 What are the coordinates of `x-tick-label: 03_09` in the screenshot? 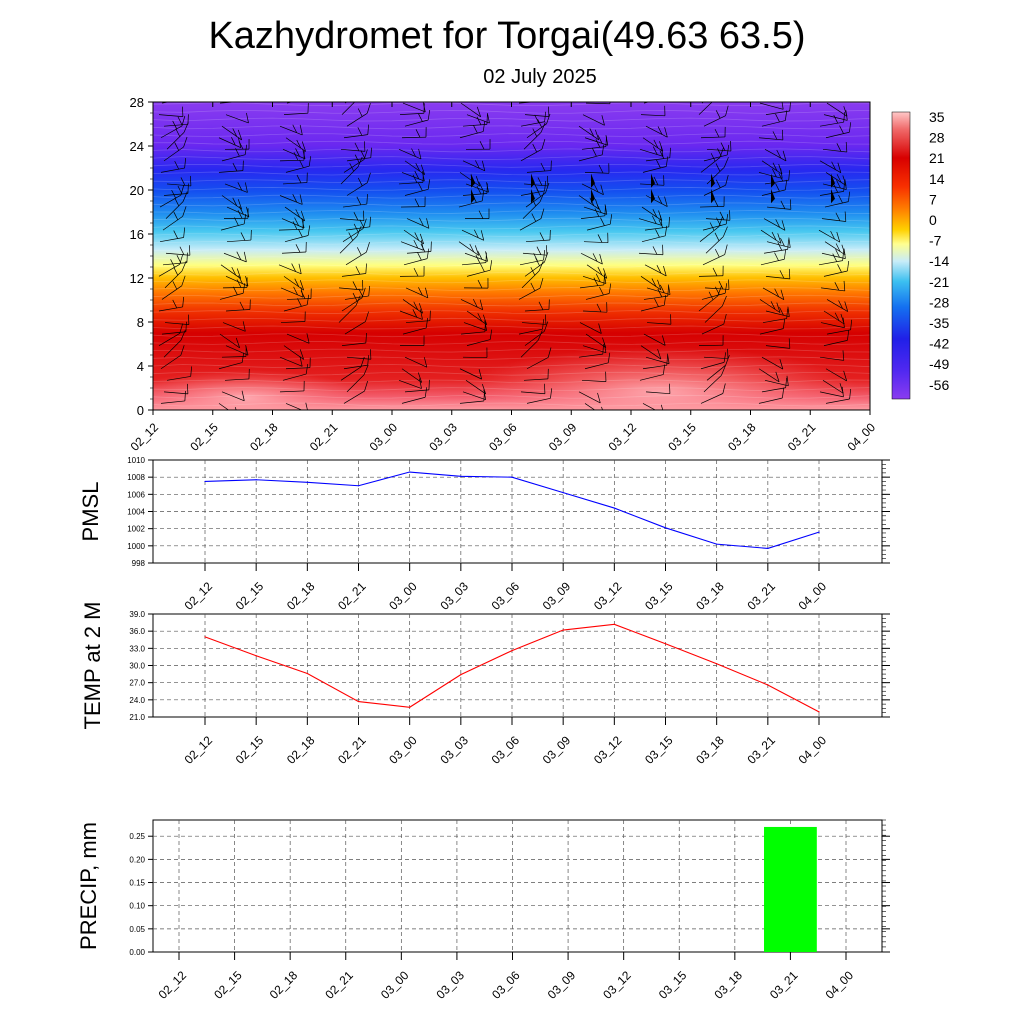 It's located at (557, 750).